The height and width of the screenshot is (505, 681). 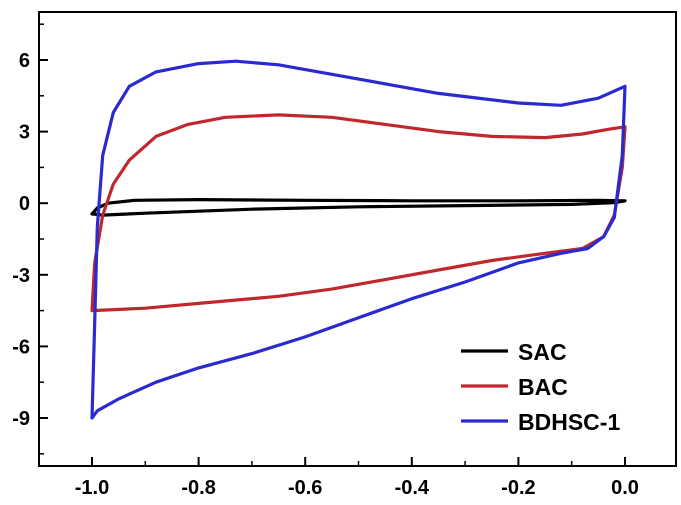 What do you see at coordinates (30, 239) in the screenshot?
I see `y-axis: 6 3 0 -3 -6 -9` at bounding box center [30, 239].